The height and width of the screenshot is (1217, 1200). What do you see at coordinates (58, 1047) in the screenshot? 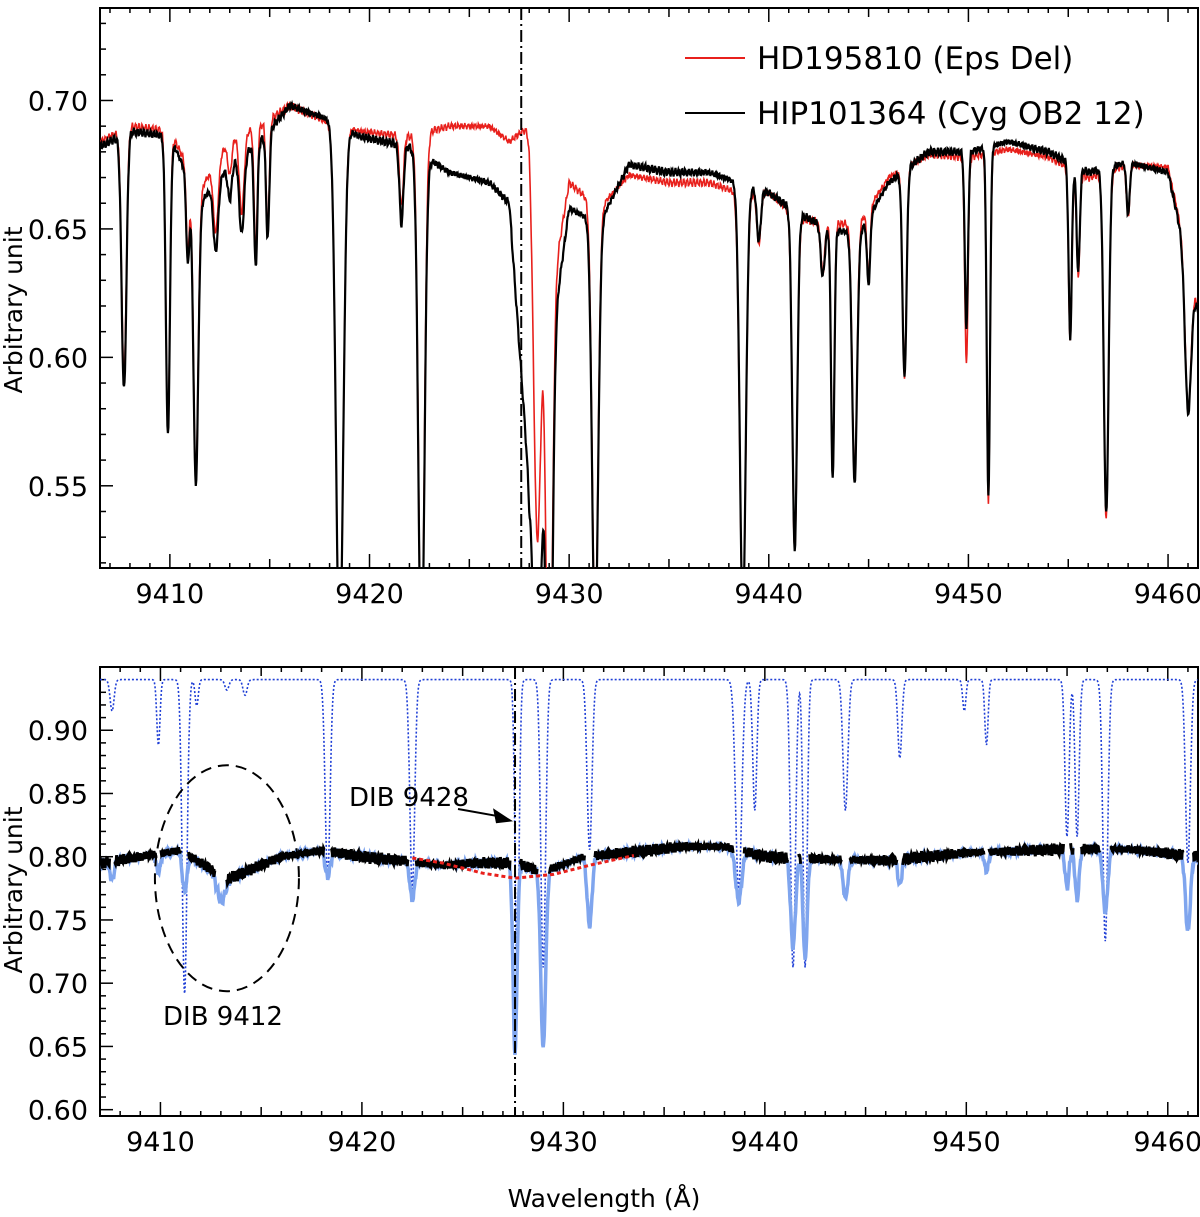
I see `bottom-ytick-label: 0.65` at bounding box center [58, 1047].